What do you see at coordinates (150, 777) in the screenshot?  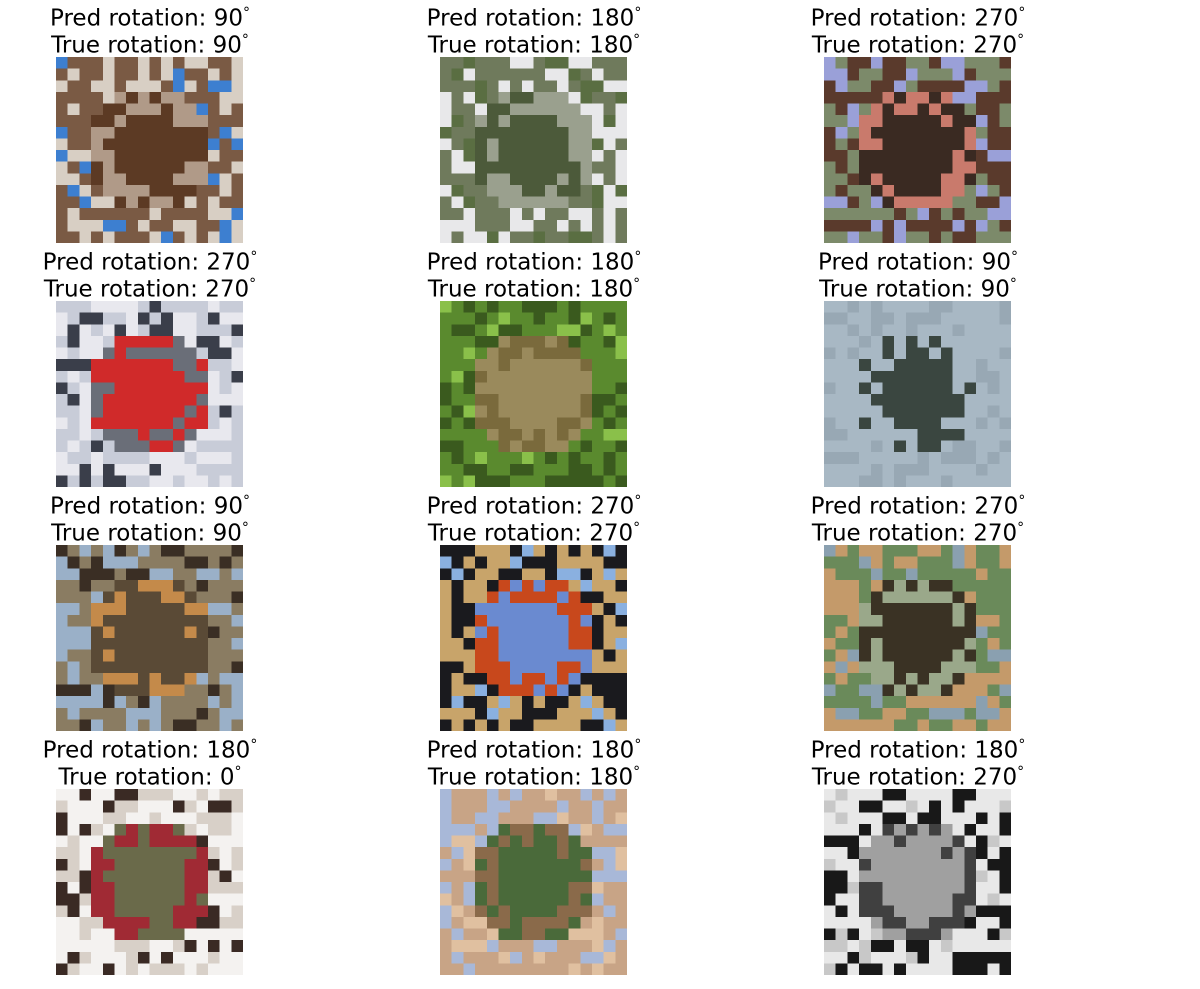 I see `true-rotation-label: True rotation: 0°` at bounding box center [150, 777].